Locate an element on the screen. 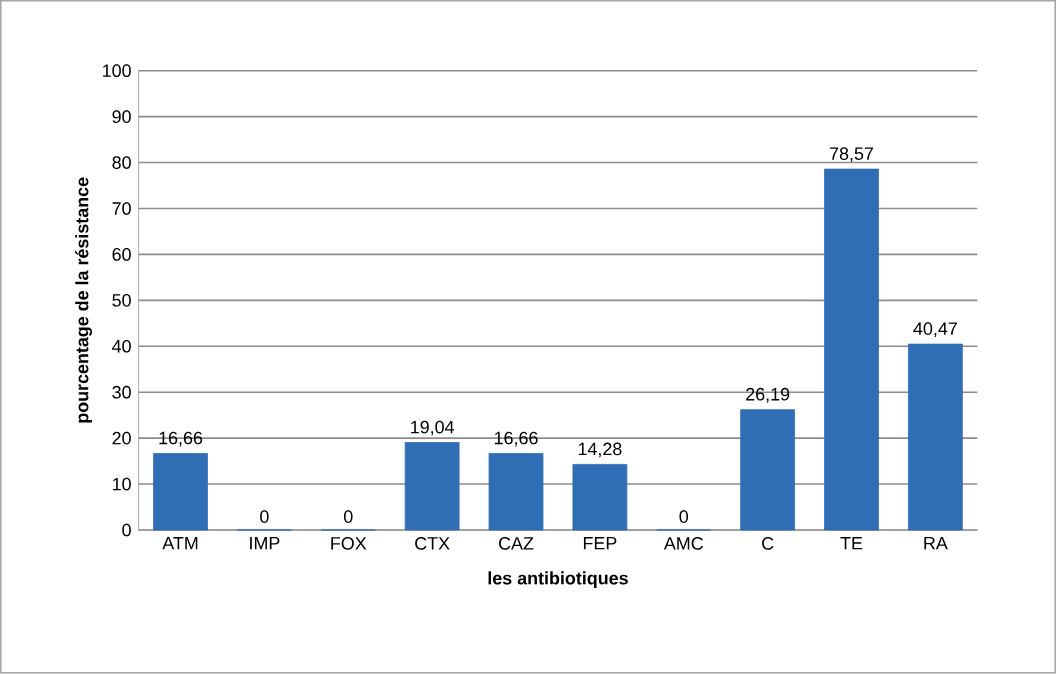  x-tick-label: C is located at coordinates (768, 543).